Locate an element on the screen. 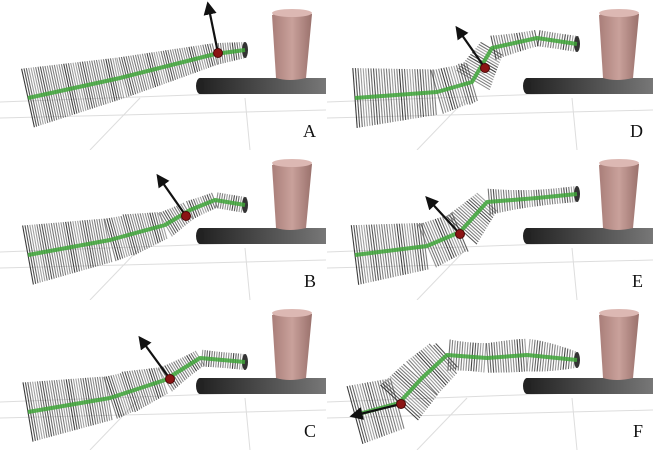 This screenshot has width=653, height=451. panel-label-f: F is located at coordinates (637, 431).